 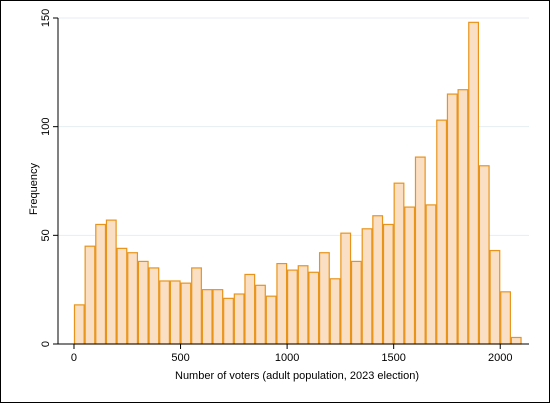 What do you see at coordinates (500, 358) in the screenshot?
I see `x-tick-label-2000: 2000` at bounding box center [500, 358].